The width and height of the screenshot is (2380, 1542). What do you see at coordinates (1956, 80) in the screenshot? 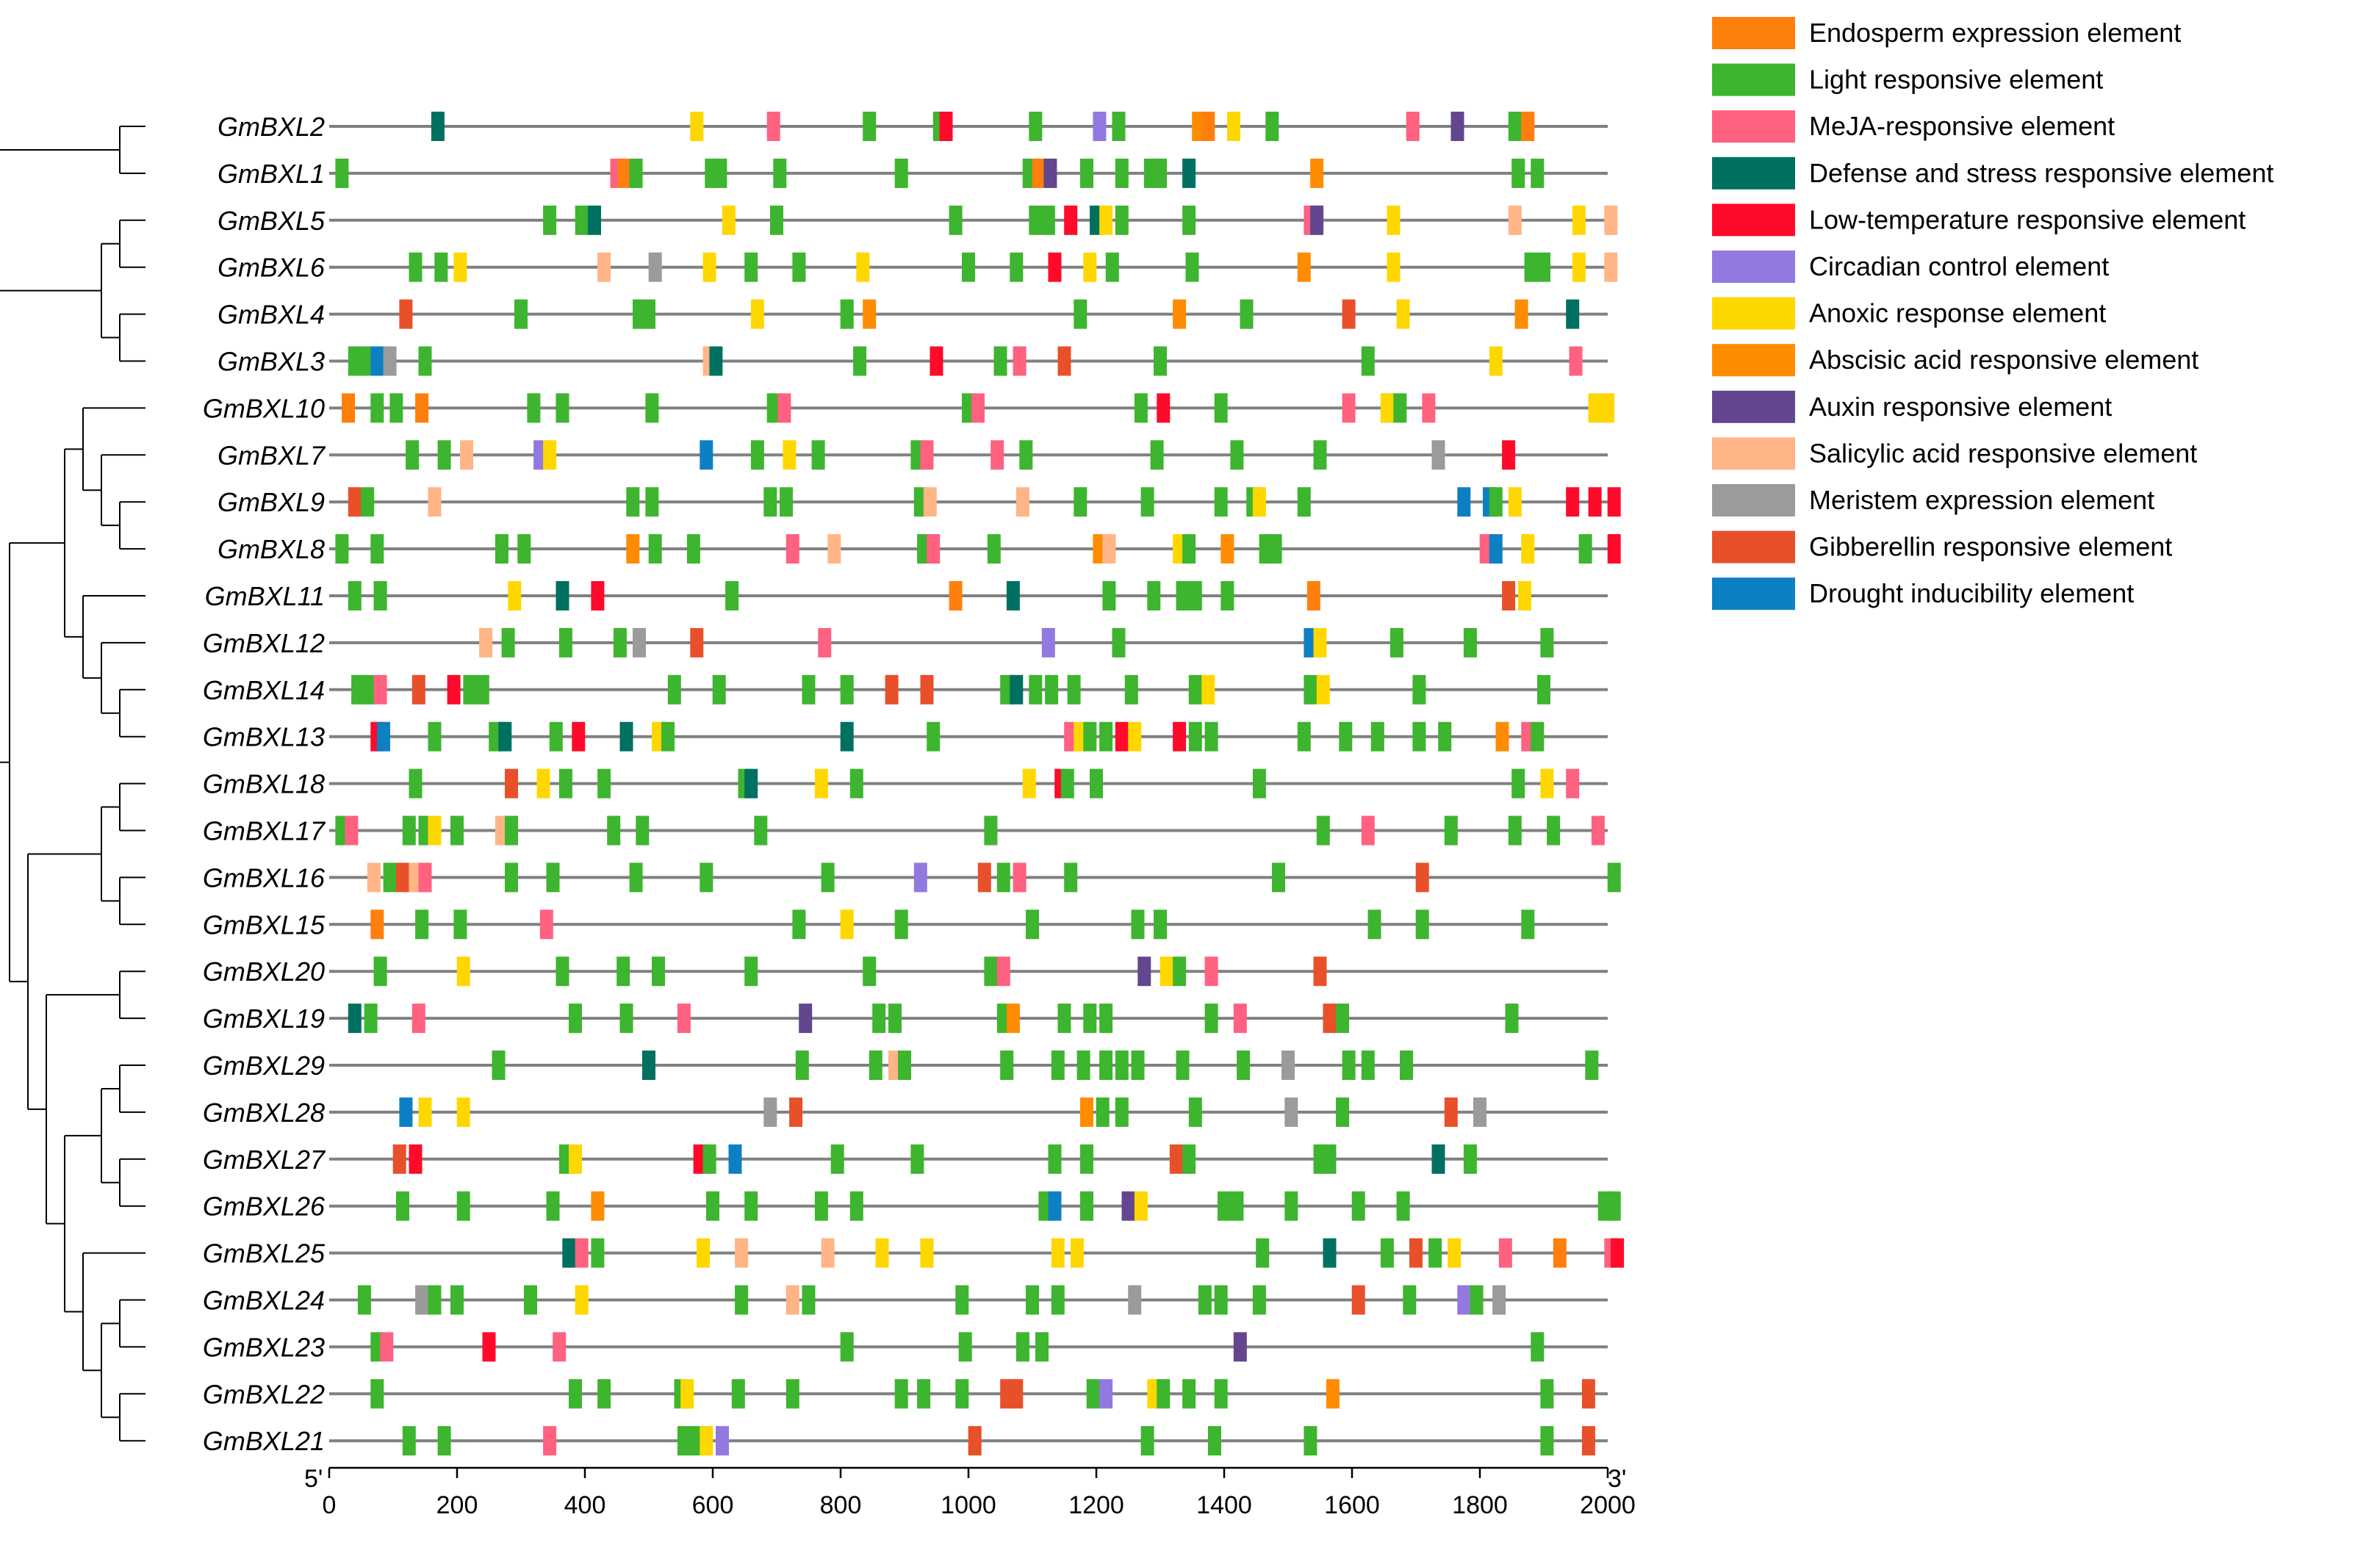
I see `legend-label: Light responsive element` at bounding box center [1956, 80].